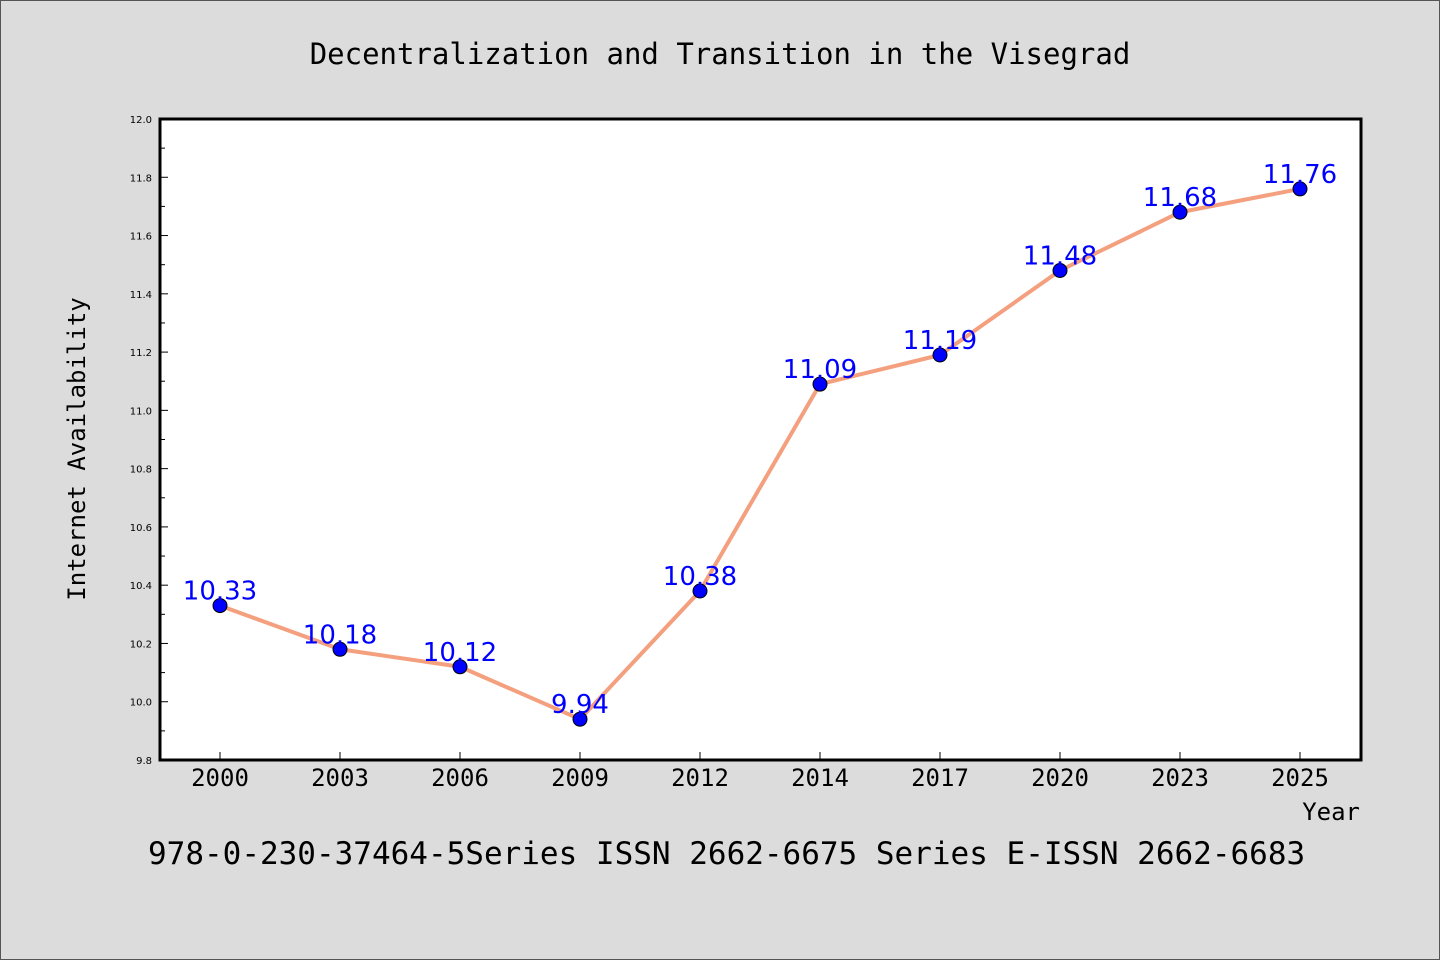 This screenshot has width=1440, height=960. I want to click on data-point-label: 11.19, so click(940, 341).